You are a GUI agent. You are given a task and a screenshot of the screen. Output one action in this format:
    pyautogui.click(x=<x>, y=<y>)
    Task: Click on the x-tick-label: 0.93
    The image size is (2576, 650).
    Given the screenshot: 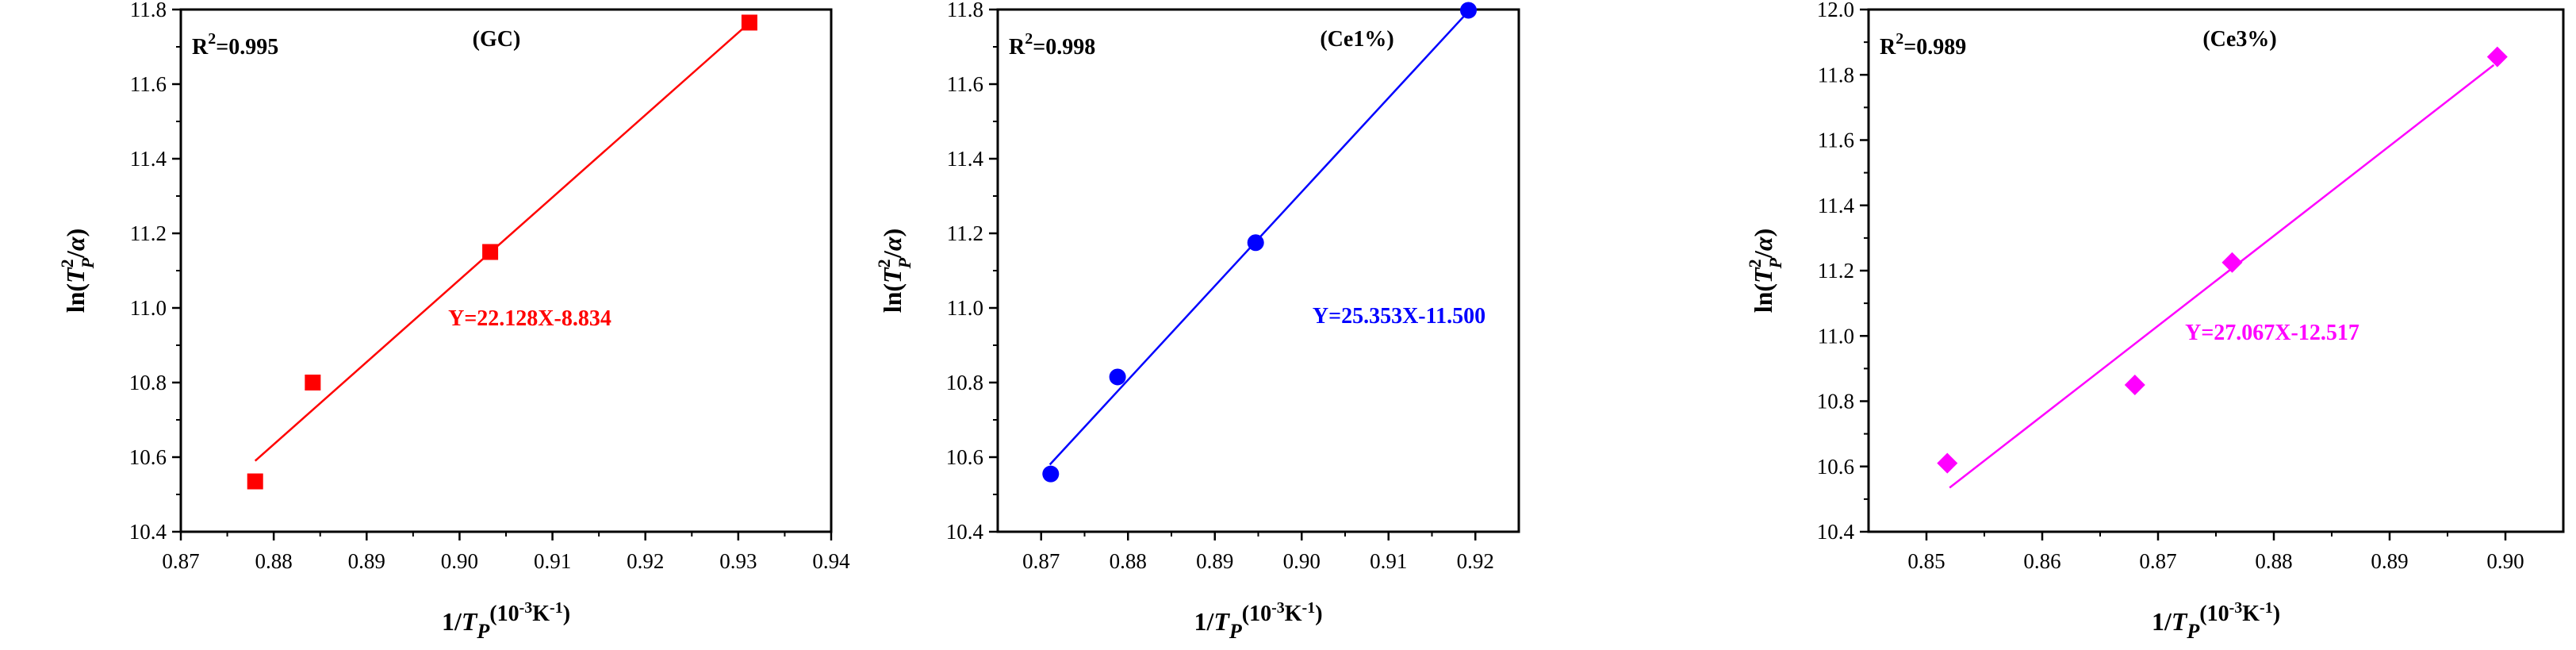 What is the action you would take?
    pyautogui.click(x=738, y=561)
    